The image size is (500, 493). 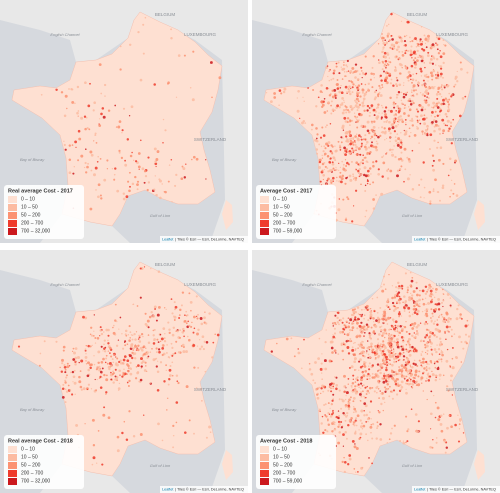 I want to click on legend-label: 10 – 50, so click(x=281, y=457).